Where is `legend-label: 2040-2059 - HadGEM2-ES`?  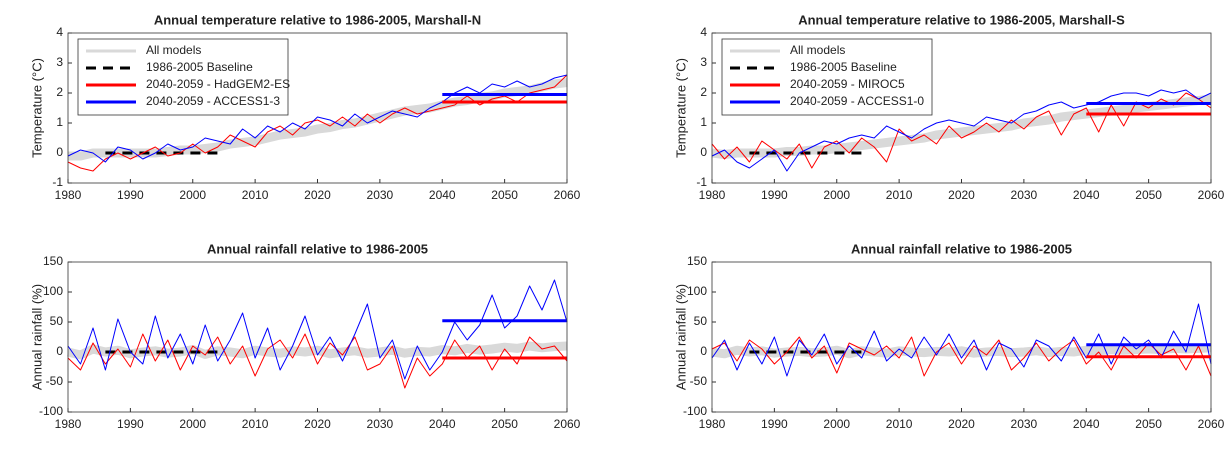 legend-label: 2040-2059 - HadGEM2-ES is located at coordinates (218, 84).